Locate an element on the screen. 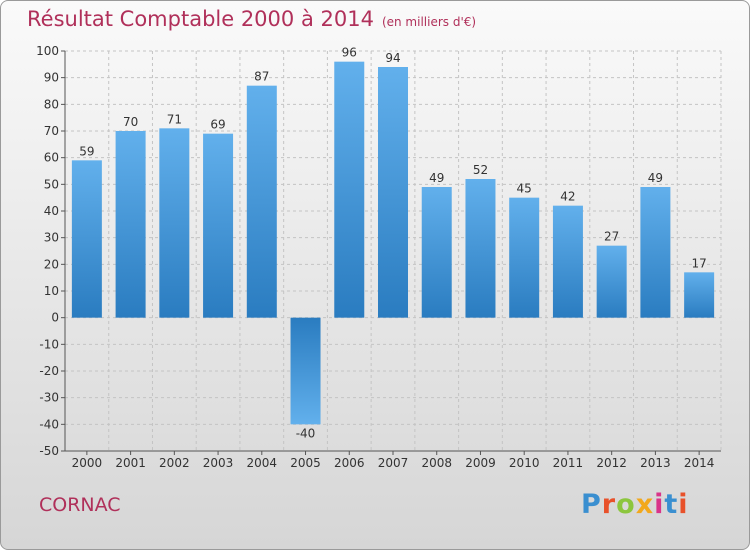 Image resolution: width=750 pixels, height=550 pixels. y-tick-label: -50 is located at coordinates (49, 451).